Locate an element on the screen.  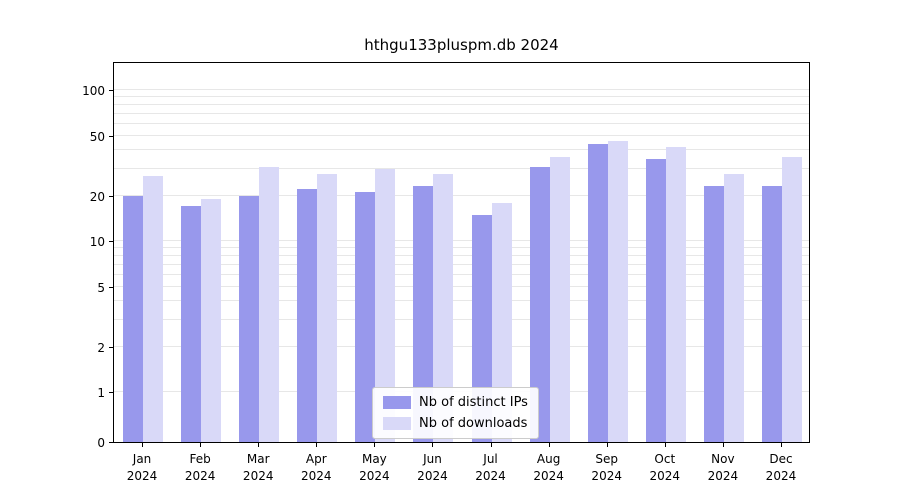
bar-distinct-ips-jan is located at coordinates (133, 318).